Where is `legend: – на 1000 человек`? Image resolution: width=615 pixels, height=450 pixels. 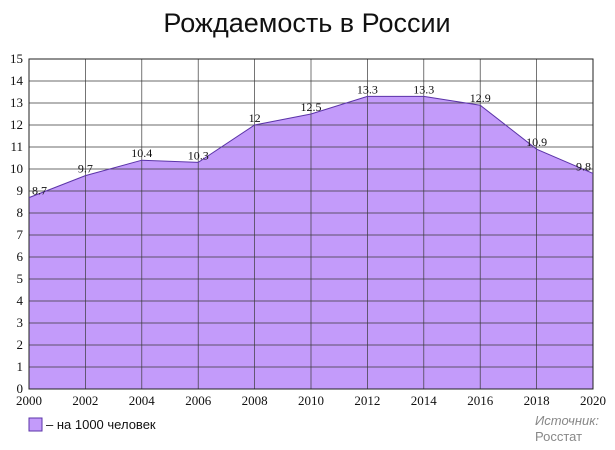
legend: – на 1000 человек is located at coordinates (92, 424).